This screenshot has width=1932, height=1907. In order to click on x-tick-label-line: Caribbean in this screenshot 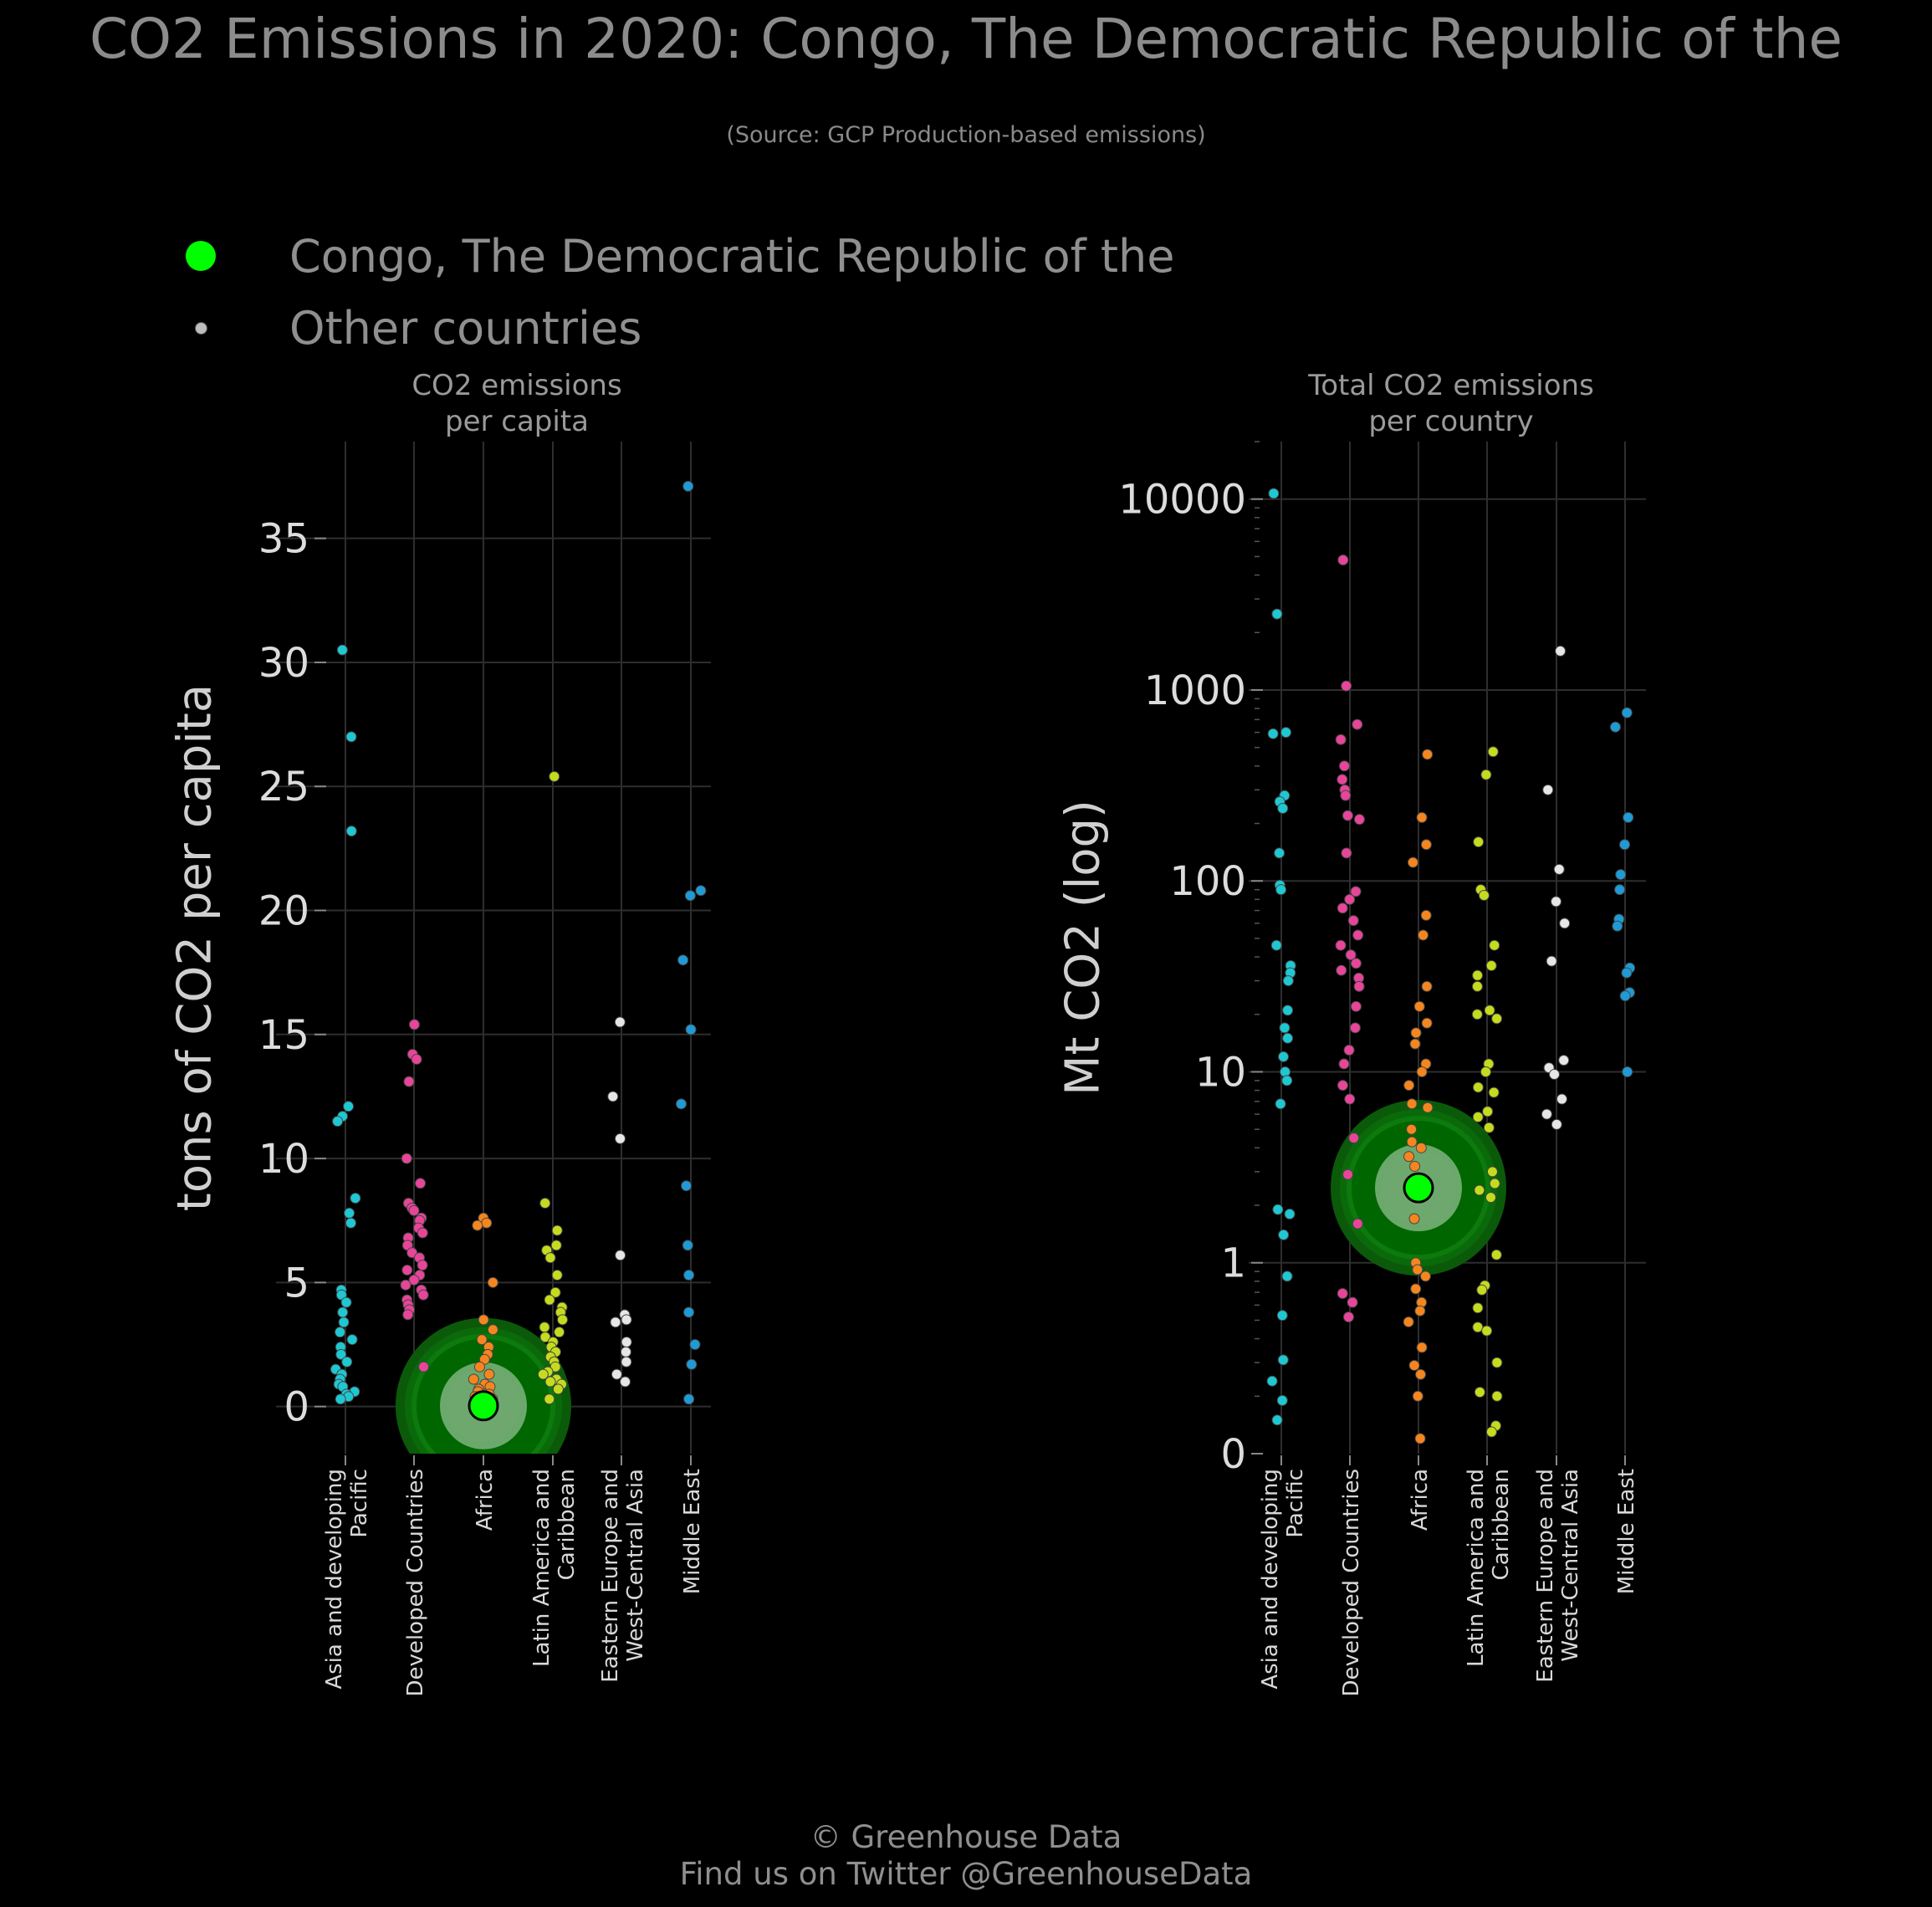, I will do `click(1501, 1524)`.